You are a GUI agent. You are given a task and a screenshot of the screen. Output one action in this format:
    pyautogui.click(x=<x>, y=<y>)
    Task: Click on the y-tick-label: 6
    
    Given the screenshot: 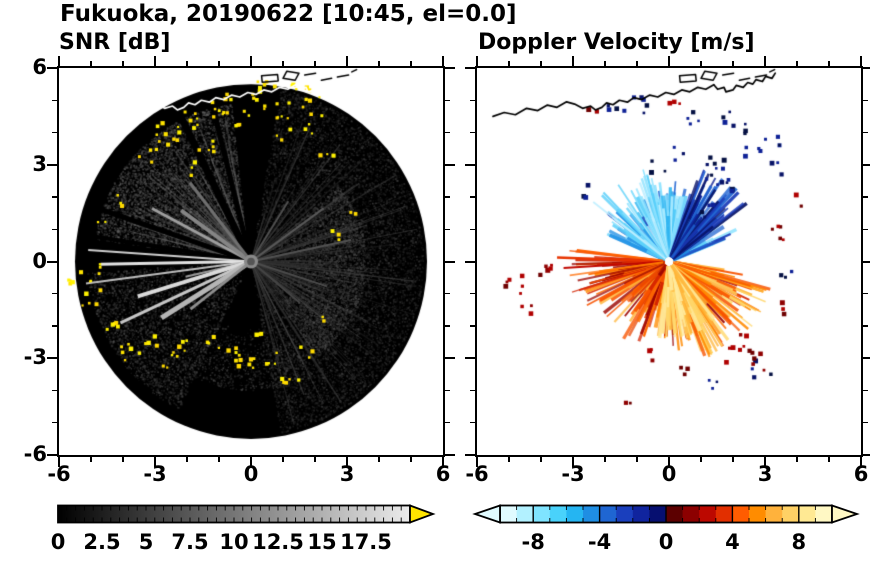 What is the action you would take?
    pyautogui.click(x=39, y=67)
    